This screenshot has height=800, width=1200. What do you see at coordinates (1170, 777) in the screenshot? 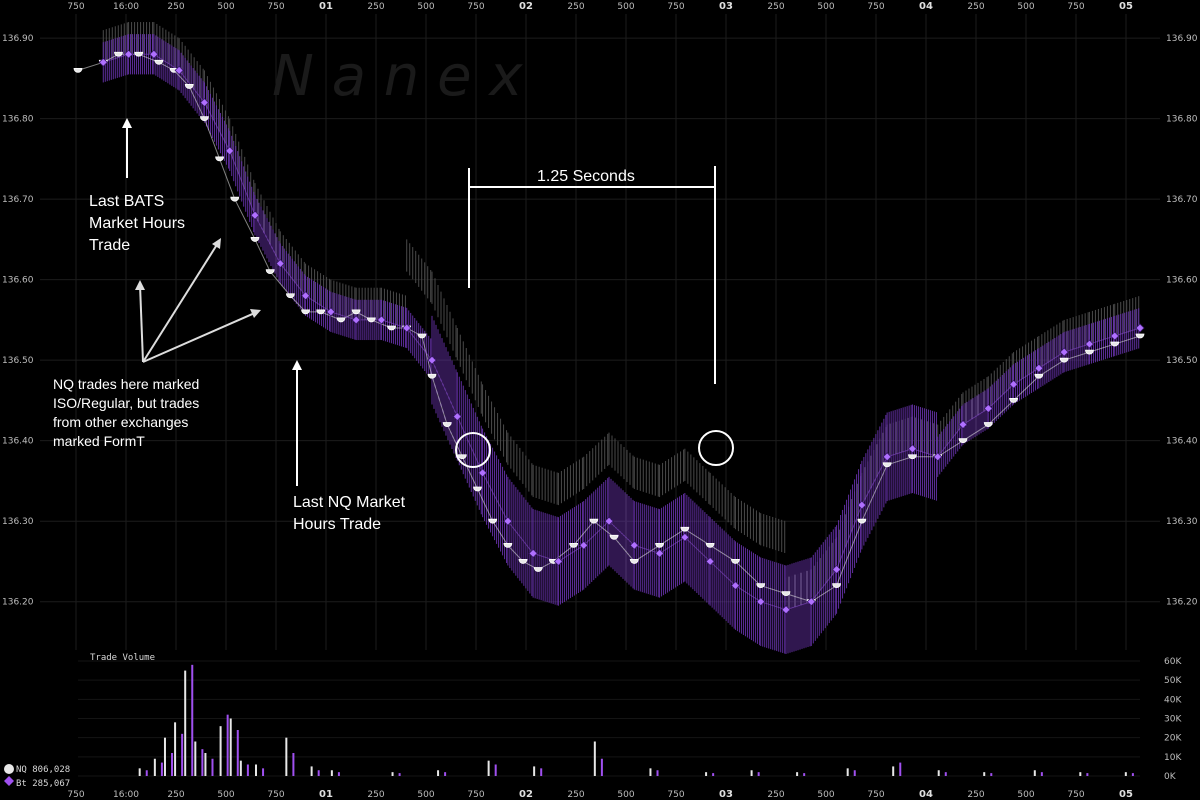
I see `volume-tick-label: 0K` at bounding box center [1170, 777].